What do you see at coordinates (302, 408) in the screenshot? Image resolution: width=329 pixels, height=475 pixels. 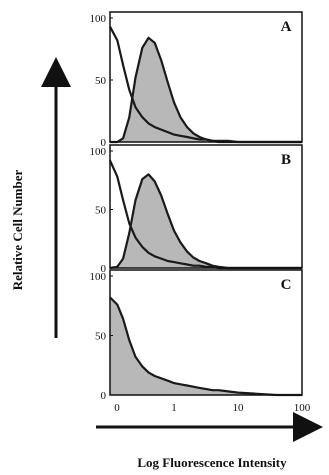 I see `x-tick-label: 100` at bounding box center [302, 408].